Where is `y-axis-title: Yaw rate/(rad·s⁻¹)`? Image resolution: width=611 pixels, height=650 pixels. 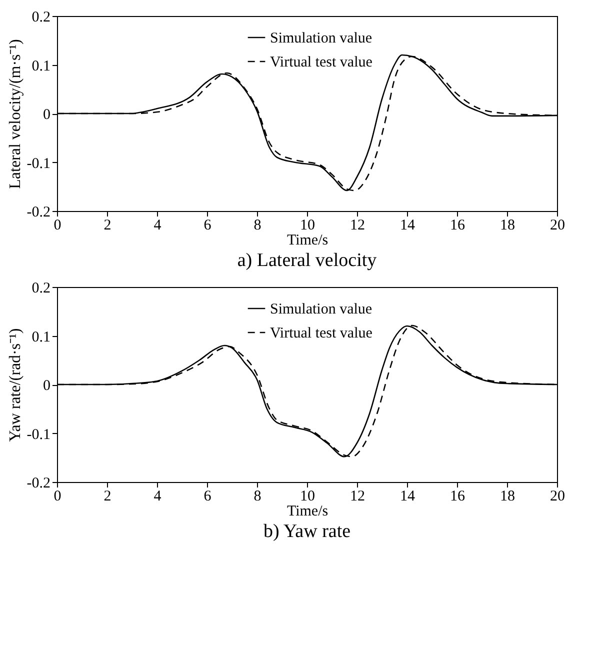
y-axis-title: Yaw rate/(rad·s⁻¹) is located at coordinates (15, 385).